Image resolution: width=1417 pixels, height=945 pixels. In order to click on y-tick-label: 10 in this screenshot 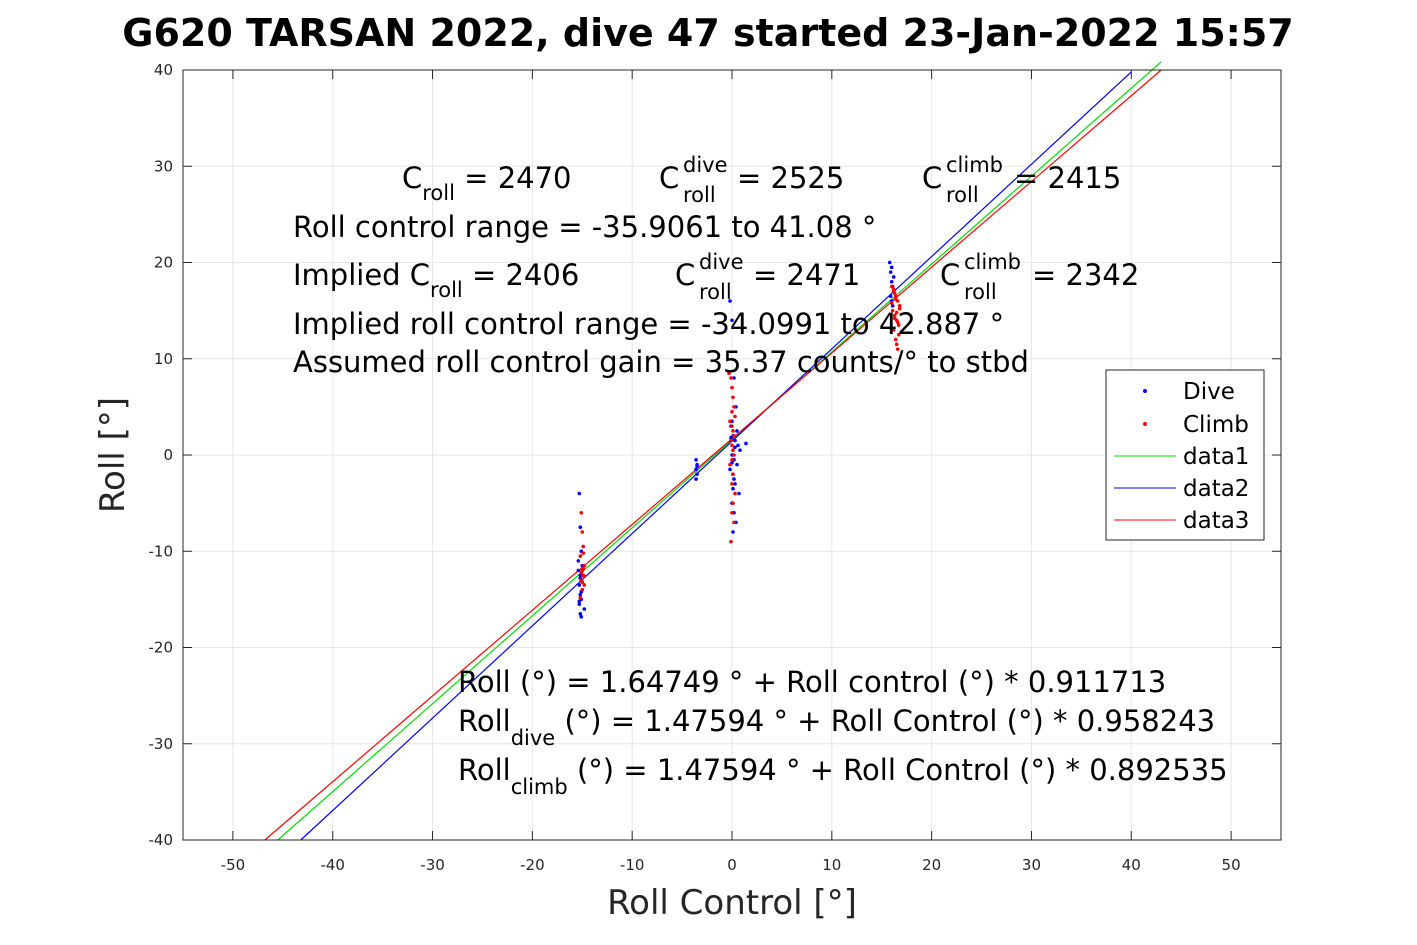, I will do `click(163, 359)`.